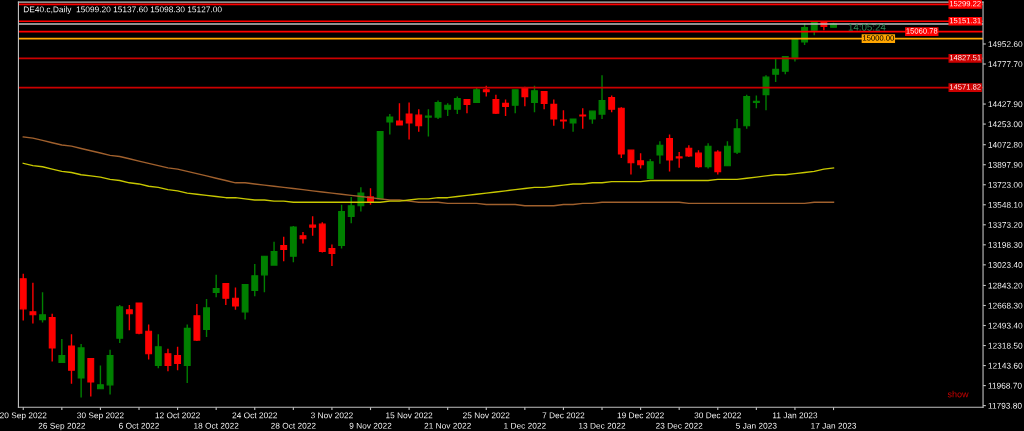 This screenshot has height=431, width=1024. Describe the element at coordinates (1005, 345) in the screenshot. I see `y-tick-label: 12318.50` at that location.